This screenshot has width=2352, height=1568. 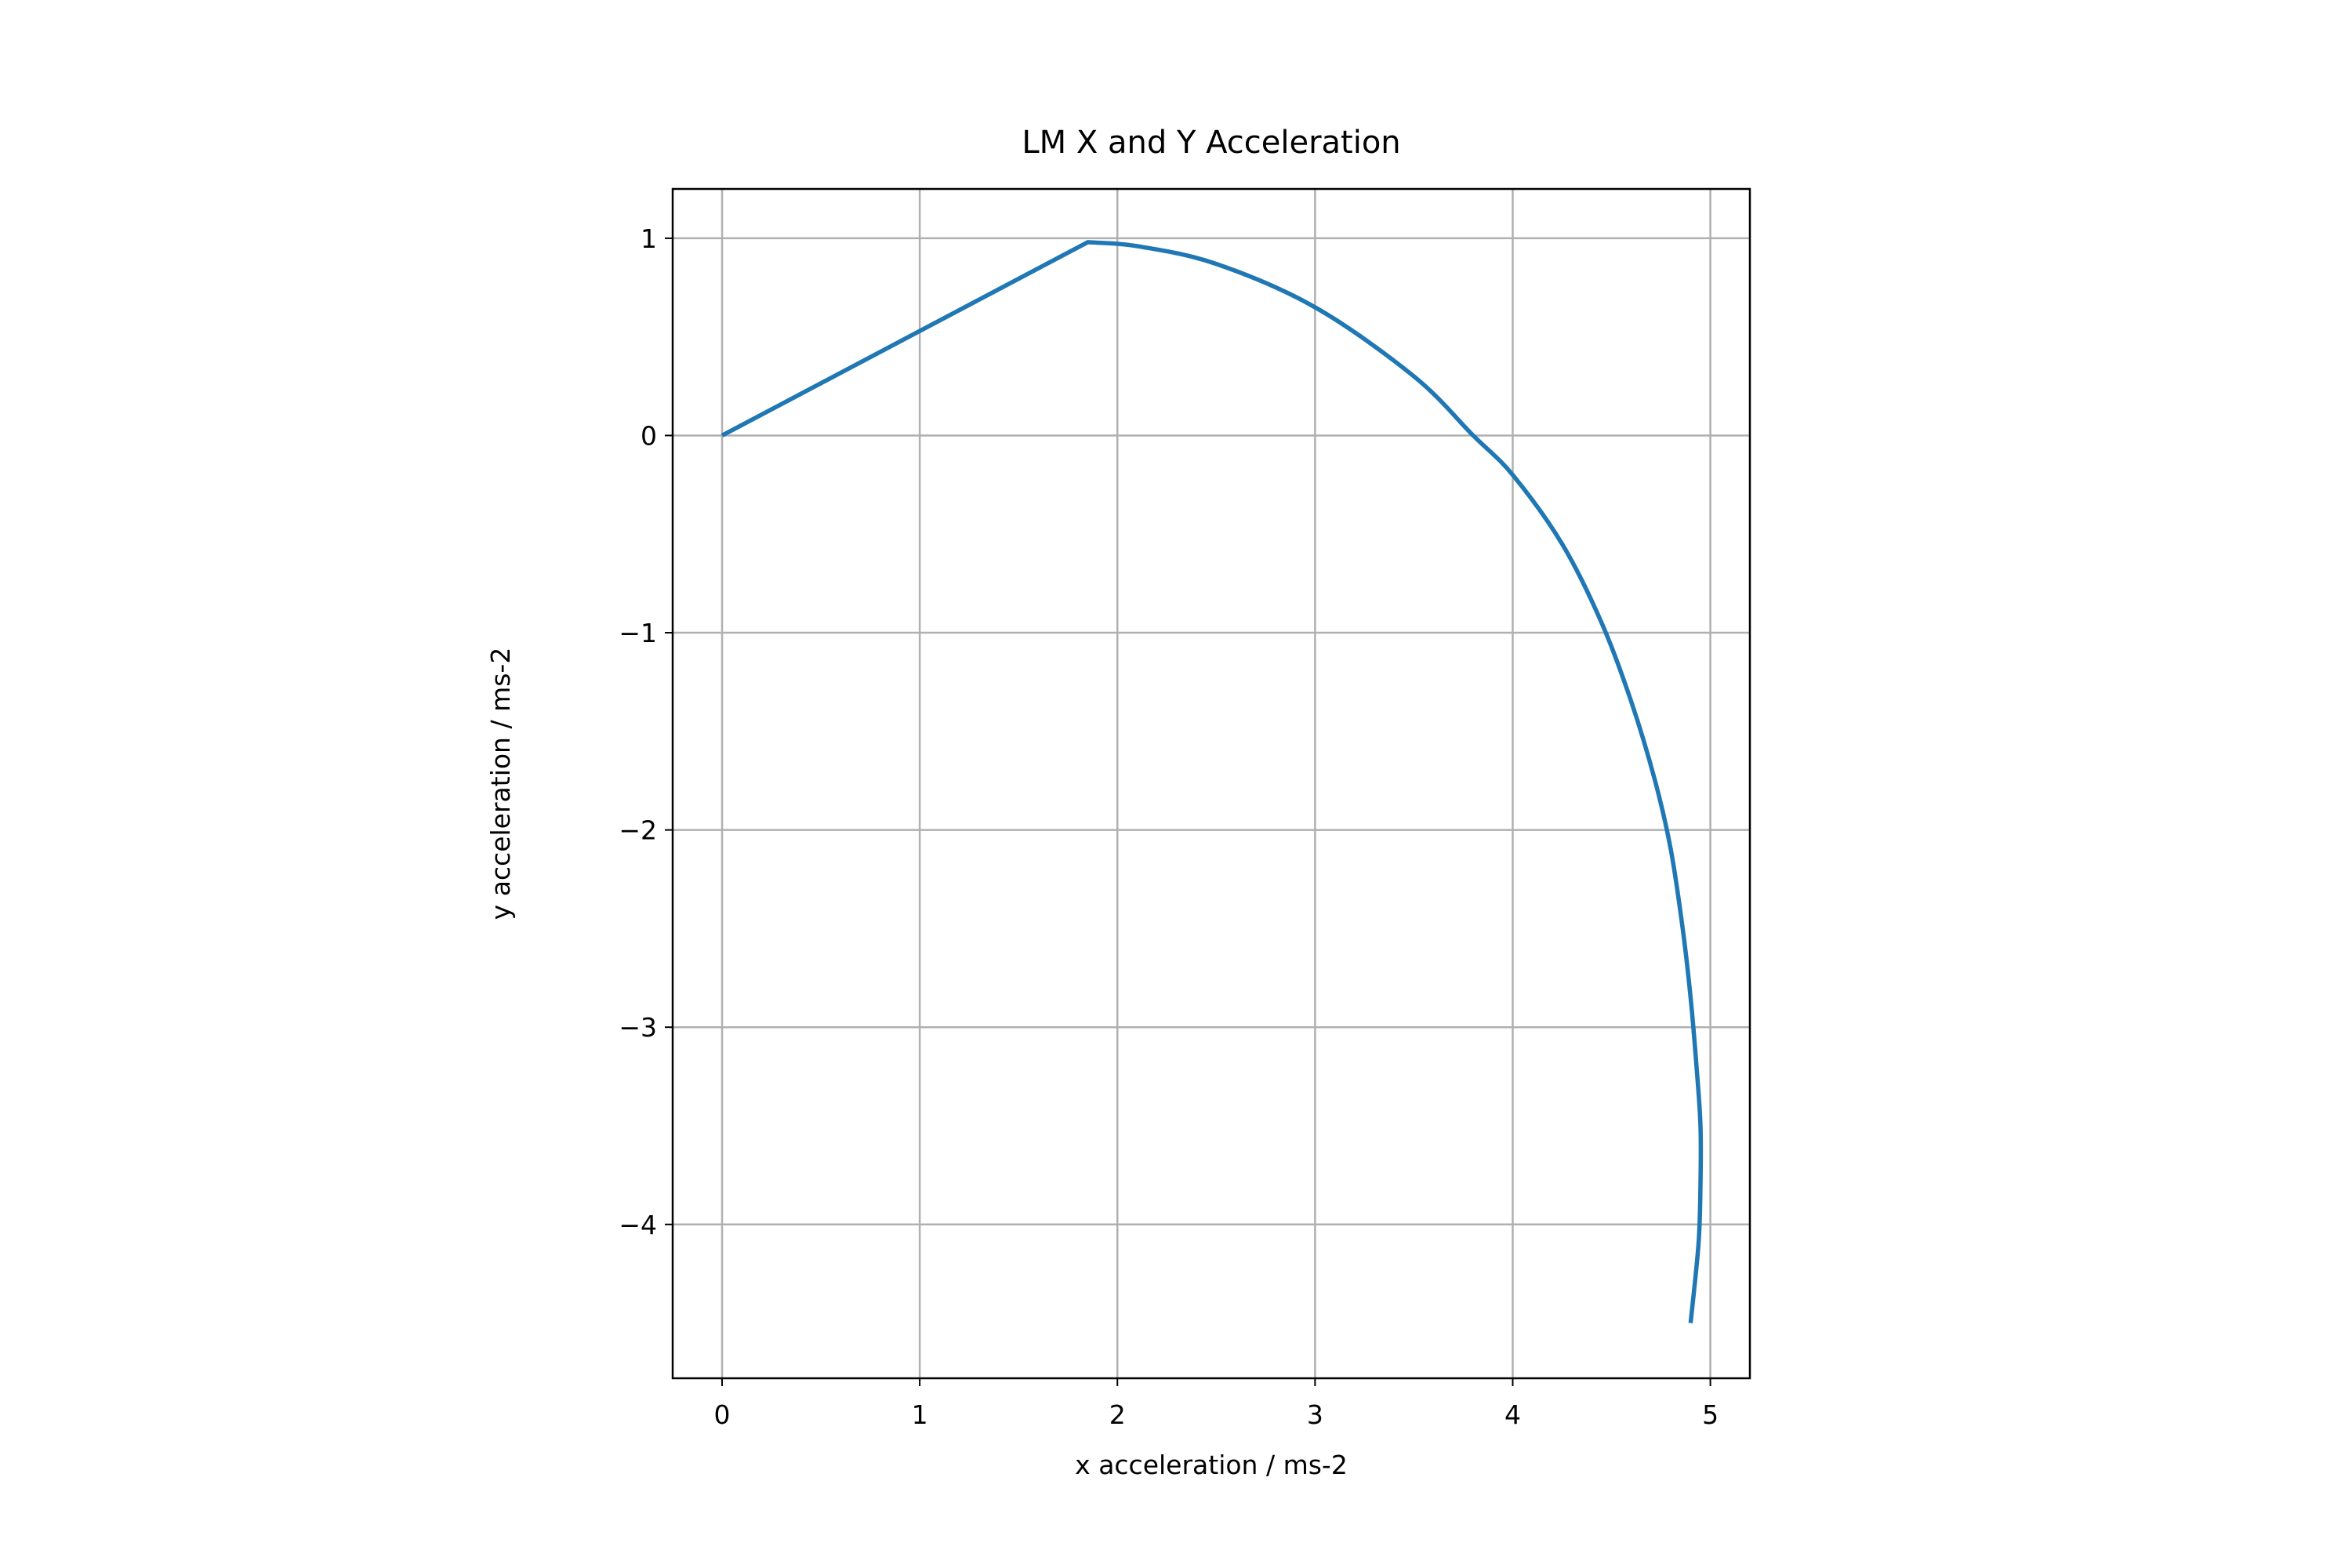 I want to click on y-tick: 1, so click(x=657, y=239).